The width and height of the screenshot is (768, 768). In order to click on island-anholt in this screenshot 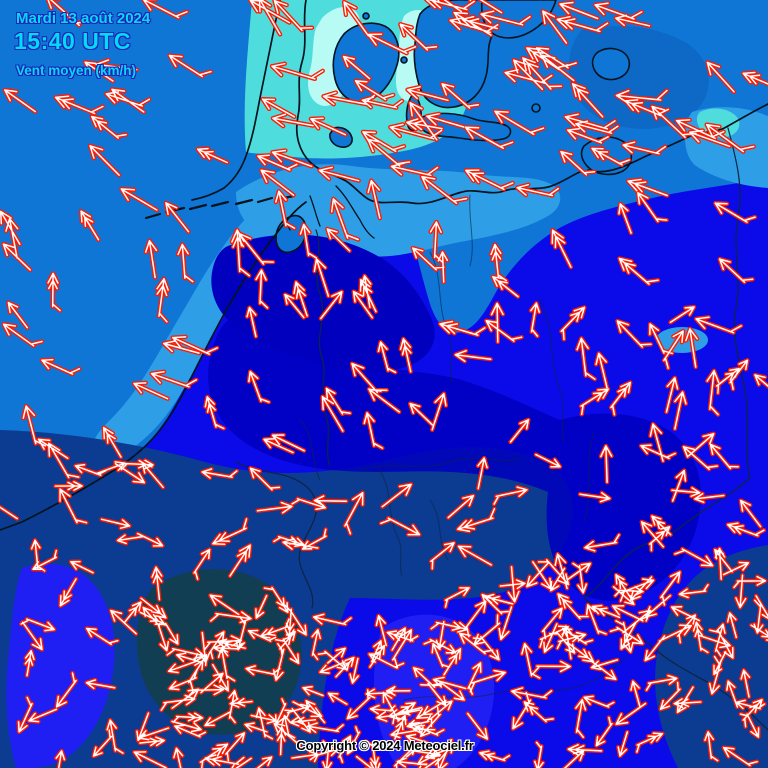, I will do `click(366, 16)`.